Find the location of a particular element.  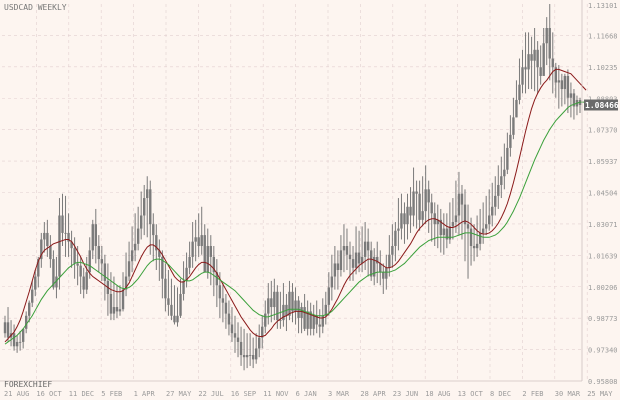

y-tick-label: 1.10235 is located at coordinates (603, 68).